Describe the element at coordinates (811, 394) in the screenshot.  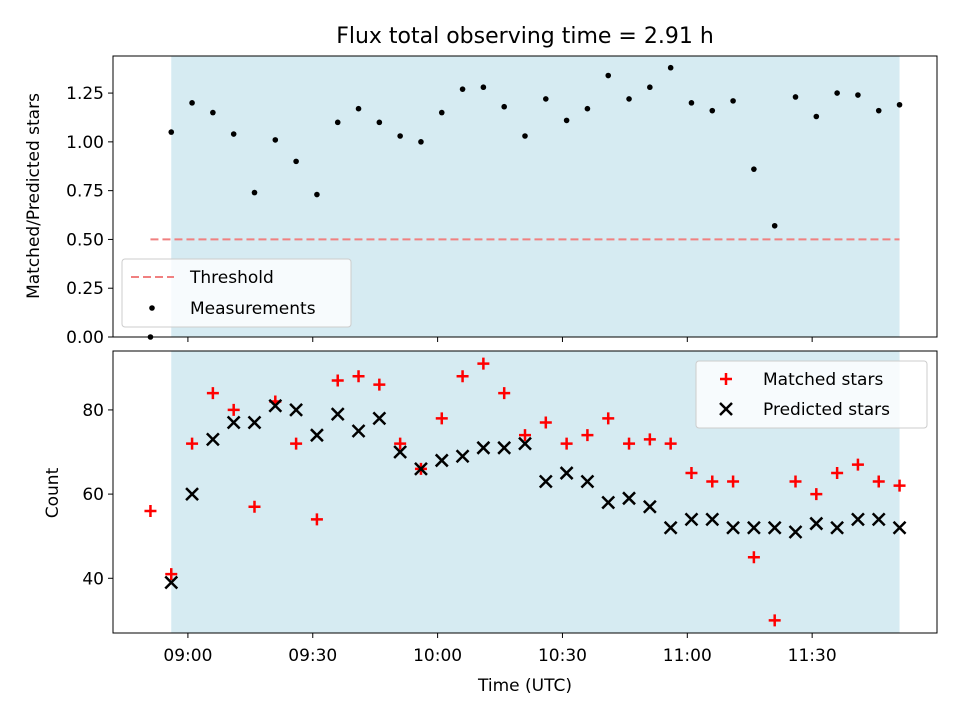
I see `bottom-legend: Matched stars Predicted stars` at that location.